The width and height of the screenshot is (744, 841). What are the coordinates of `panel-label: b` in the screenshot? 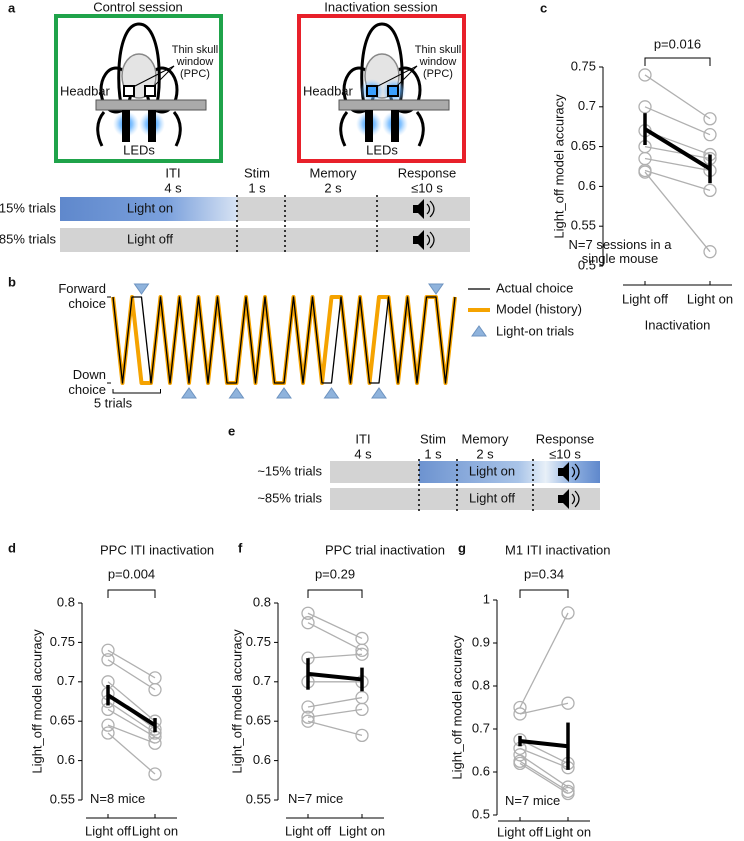 It's located at (12, 281).